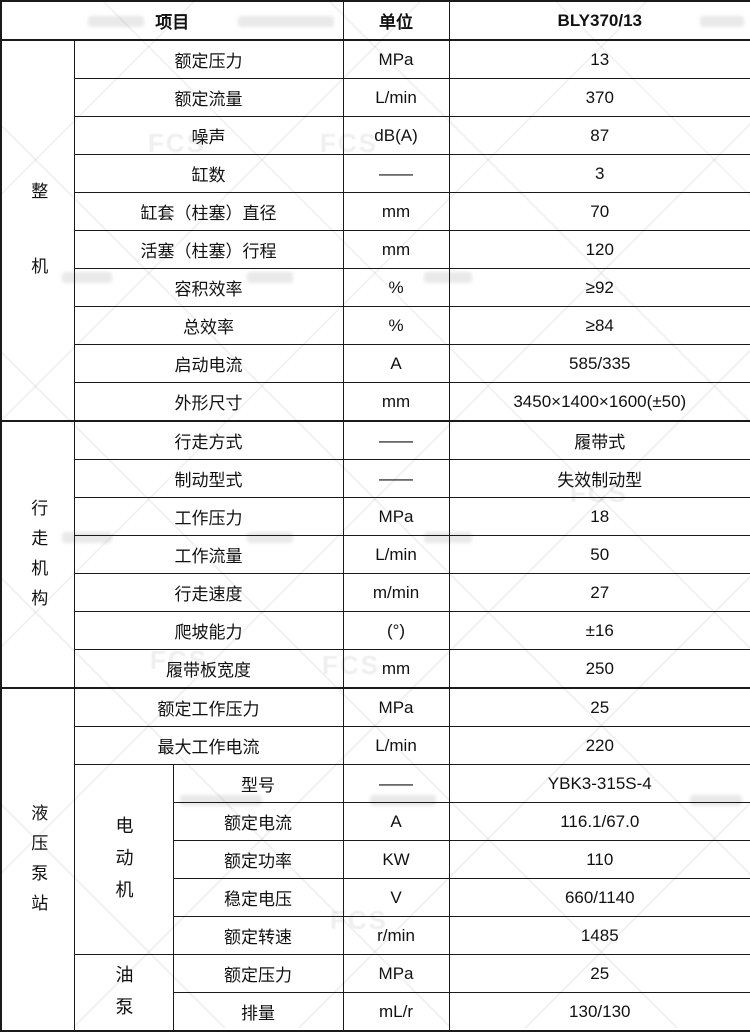 This screenshot has width=750, height=1032. I want to click on value-cell: 27, so click(599, 592).